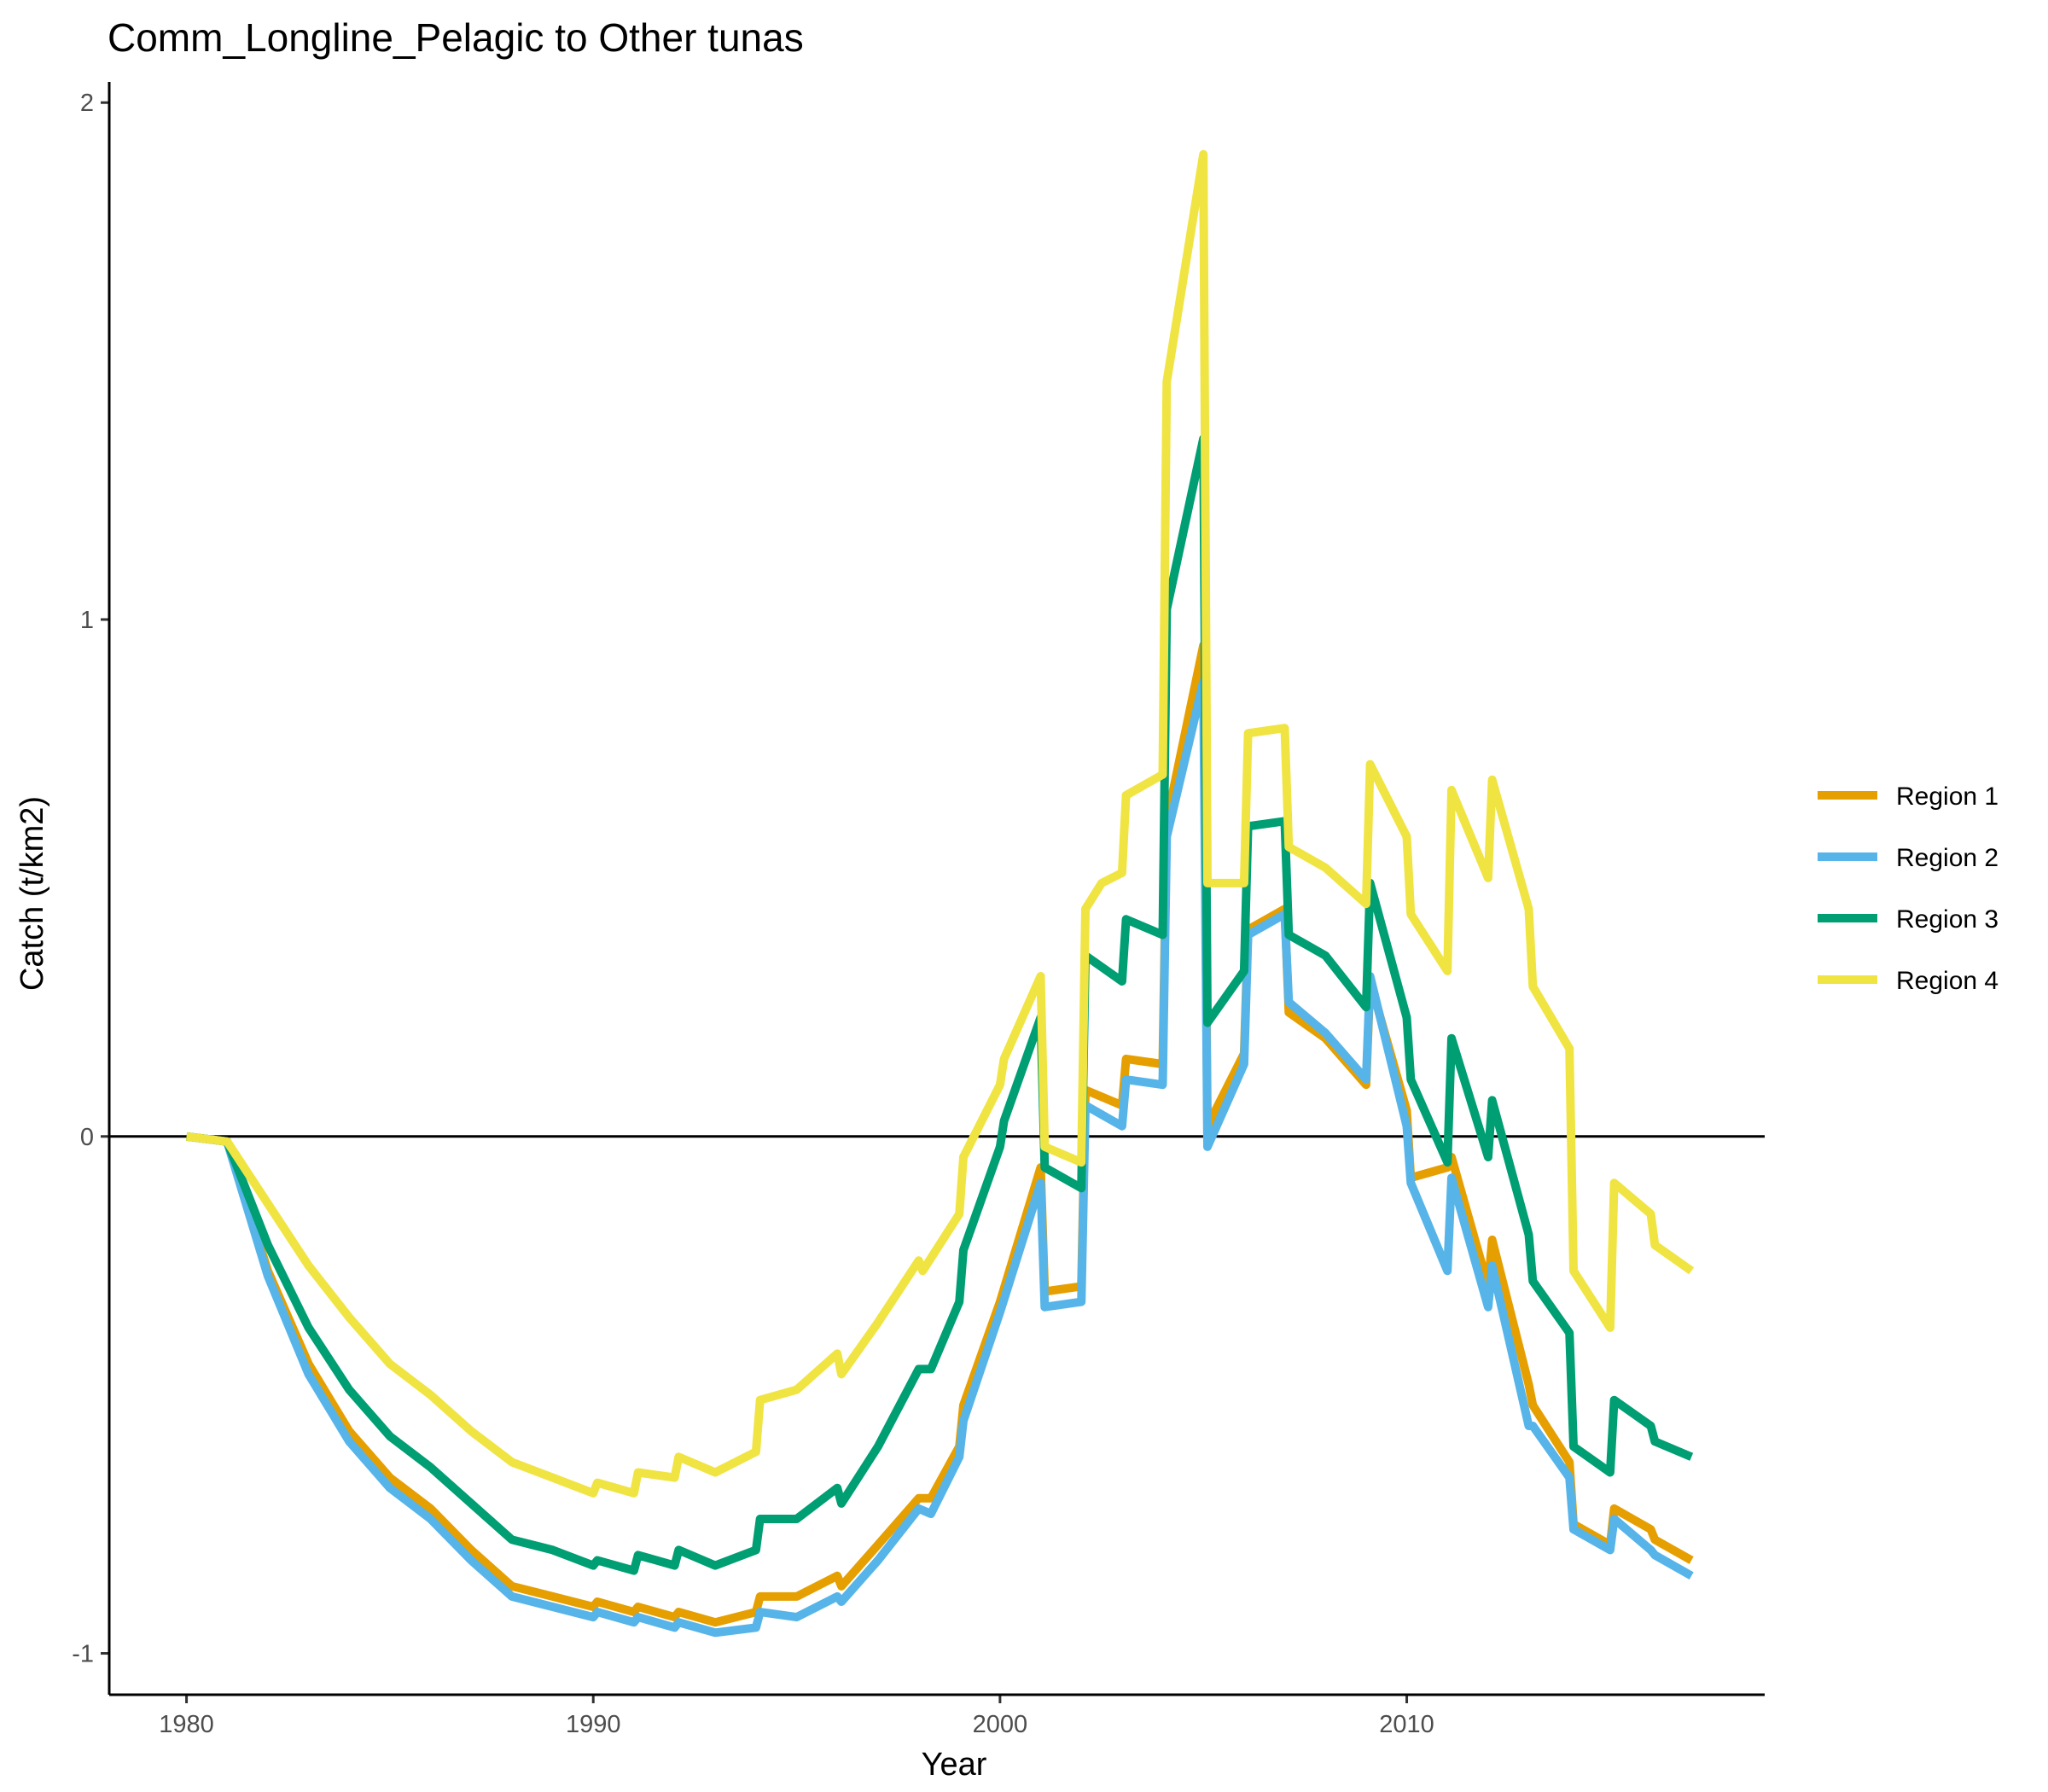 The height and width of the screenshot is (1792, 2048). Describe the element at coordinates (1001, 1724) in the screenshot. I see `x-tick-label: 2000` at that location.